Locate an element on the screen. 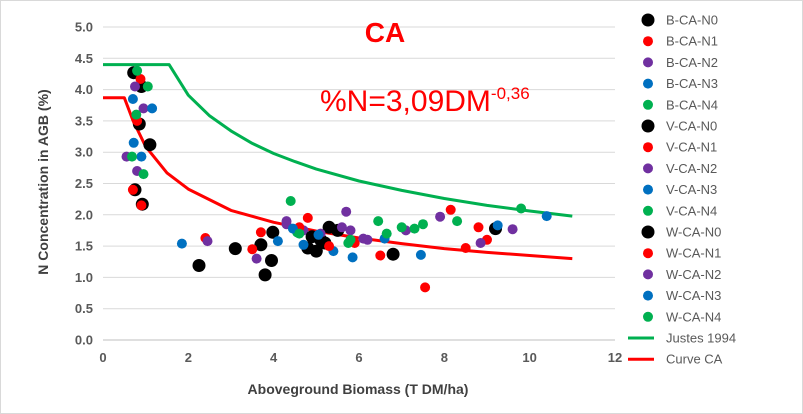 The width and height of the screenshot is (803, 414). legend-label: B-CA-N2 is located at coordinates (692, 62).